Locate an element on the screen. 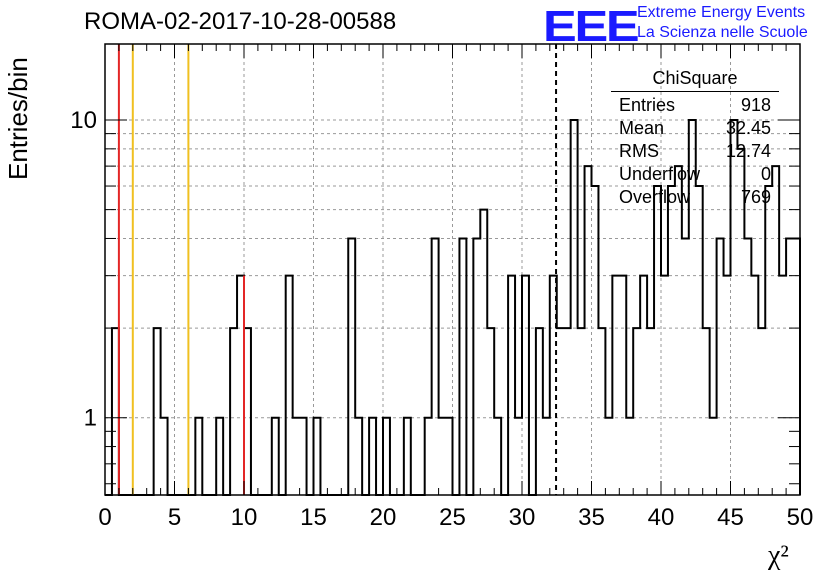  x-tick-label: 15 is located at coordinates (313, 517).